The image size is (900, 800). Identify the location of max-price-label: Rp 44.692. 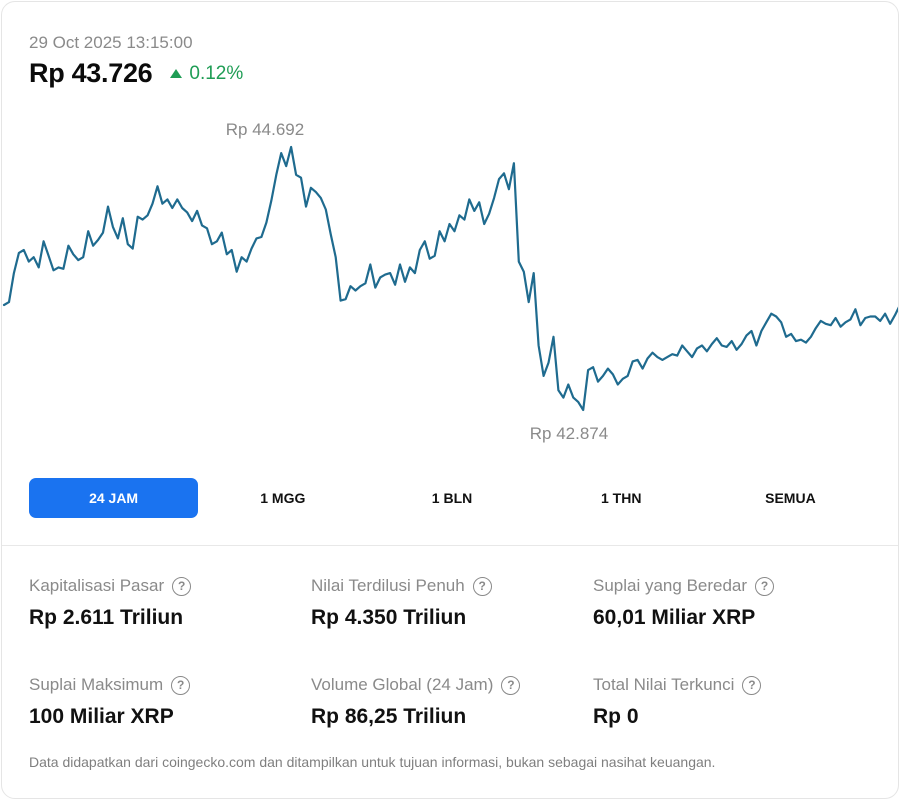
(265, 129).